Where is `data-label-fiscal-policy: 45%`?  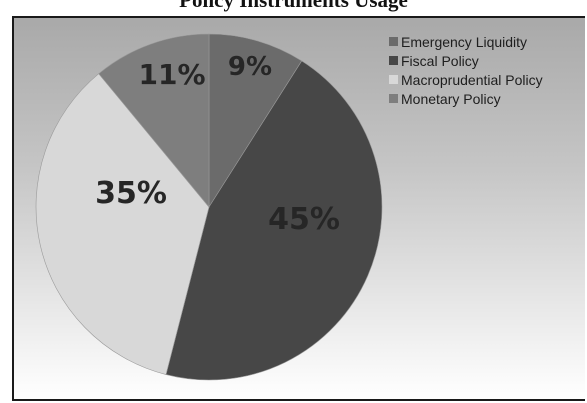
data-label-fiscal-policy: 45% is located at coordinates (304, 219).